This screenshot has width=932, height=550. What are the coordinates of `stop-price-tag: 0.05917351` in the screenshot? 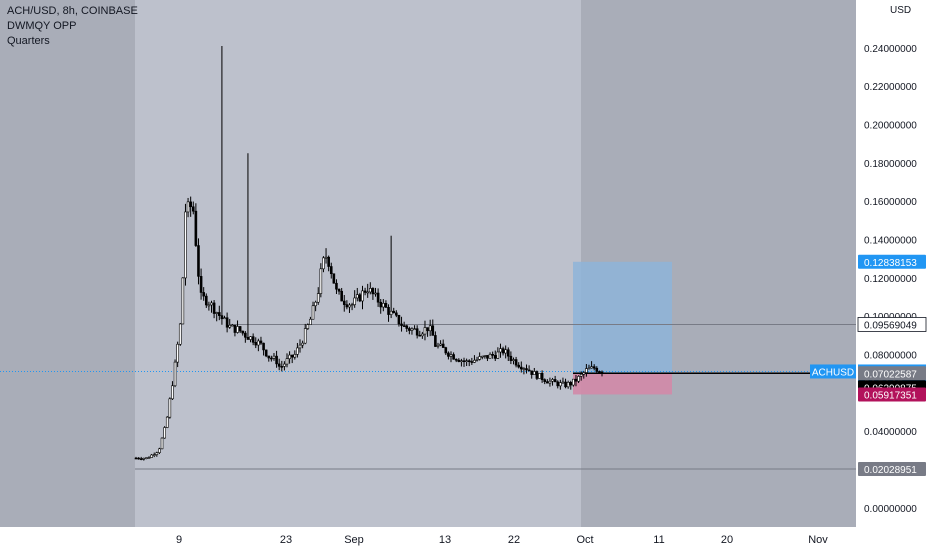 It's located at (890, 395).